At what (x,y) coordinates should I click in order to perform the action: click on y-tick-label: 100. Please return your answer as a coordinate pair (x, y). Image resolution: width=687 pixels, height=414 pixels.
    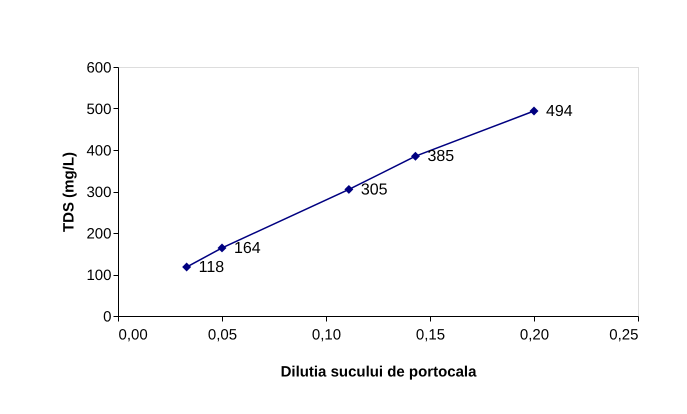
    Looking at the image, I should click on (99, 275).